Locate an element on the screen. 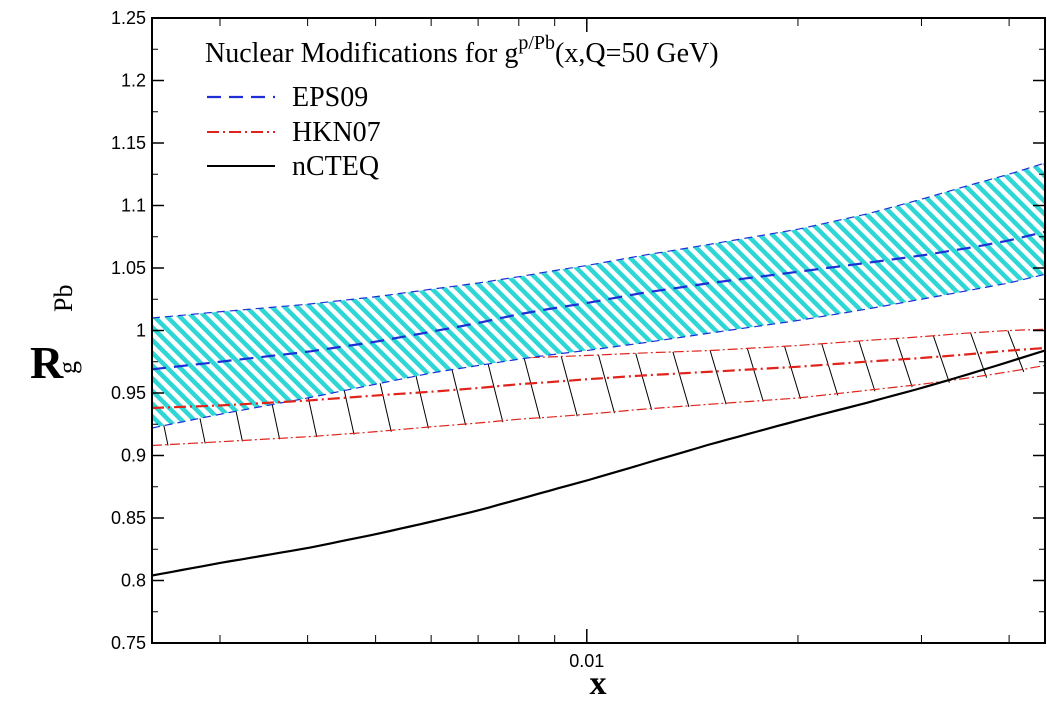 The image size is (1047, 704). y-tick-label: 1 is located at coordinates (141, 331).